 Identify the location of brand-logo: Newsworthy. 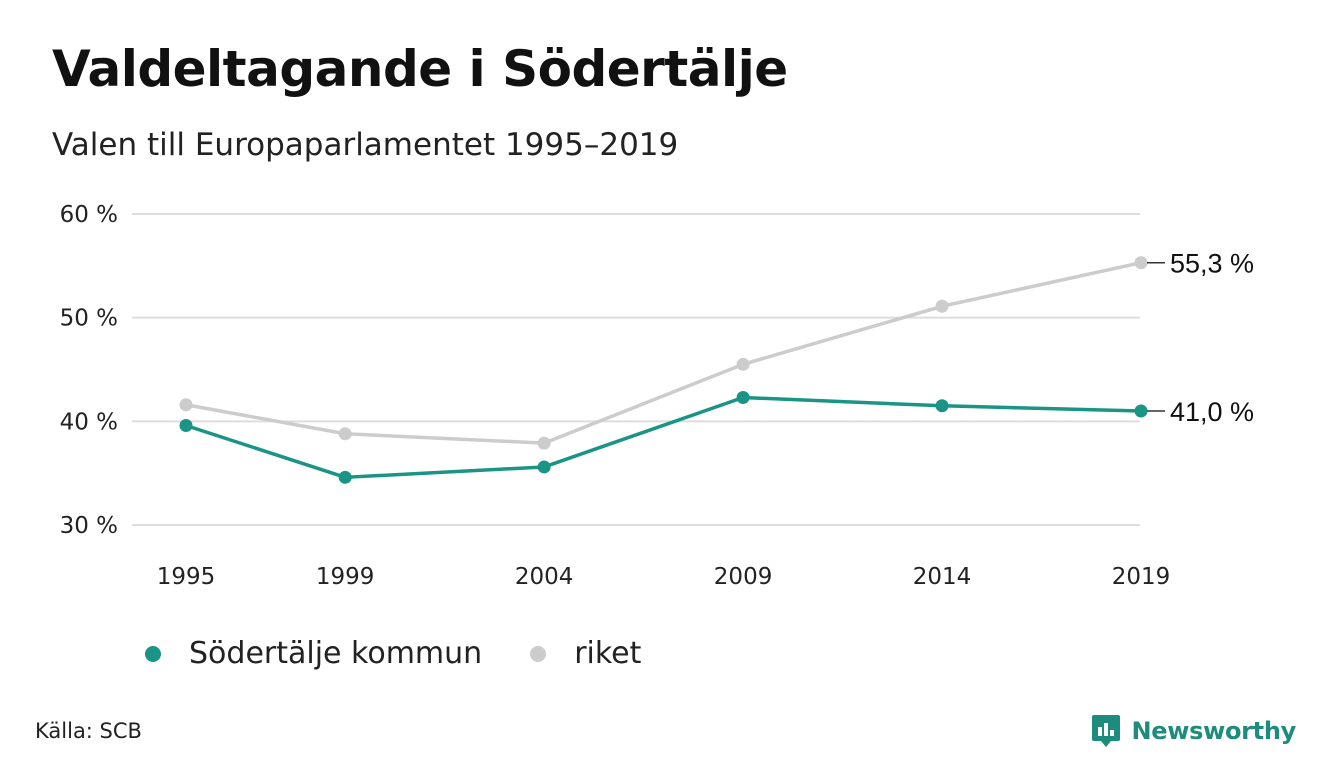
(1193, 731).